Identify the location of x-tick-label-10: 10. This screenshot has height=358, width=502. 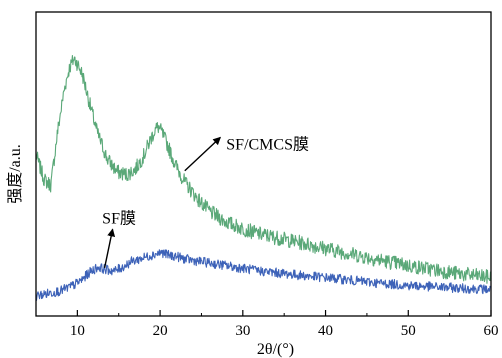
(77, 331).